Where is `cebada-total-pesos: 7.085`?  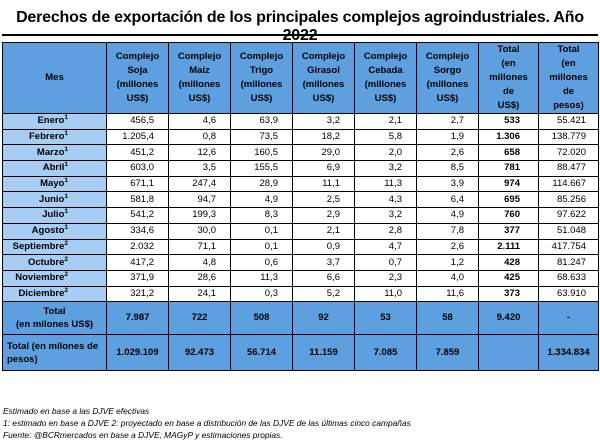
cebada-total-pesos: 7.085 is located at coordinates (385, 353).